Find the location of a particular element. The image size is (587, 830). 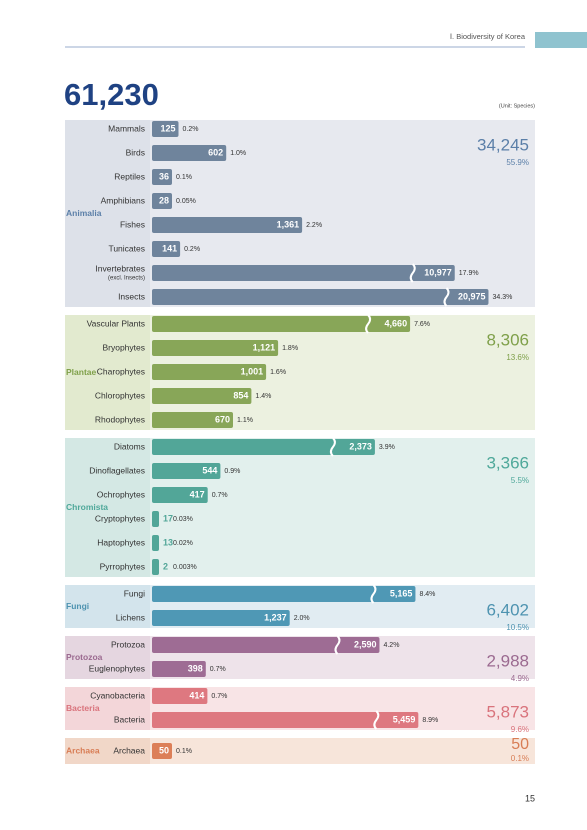

row-value: 10,977 is located at coordinates (438, 272).